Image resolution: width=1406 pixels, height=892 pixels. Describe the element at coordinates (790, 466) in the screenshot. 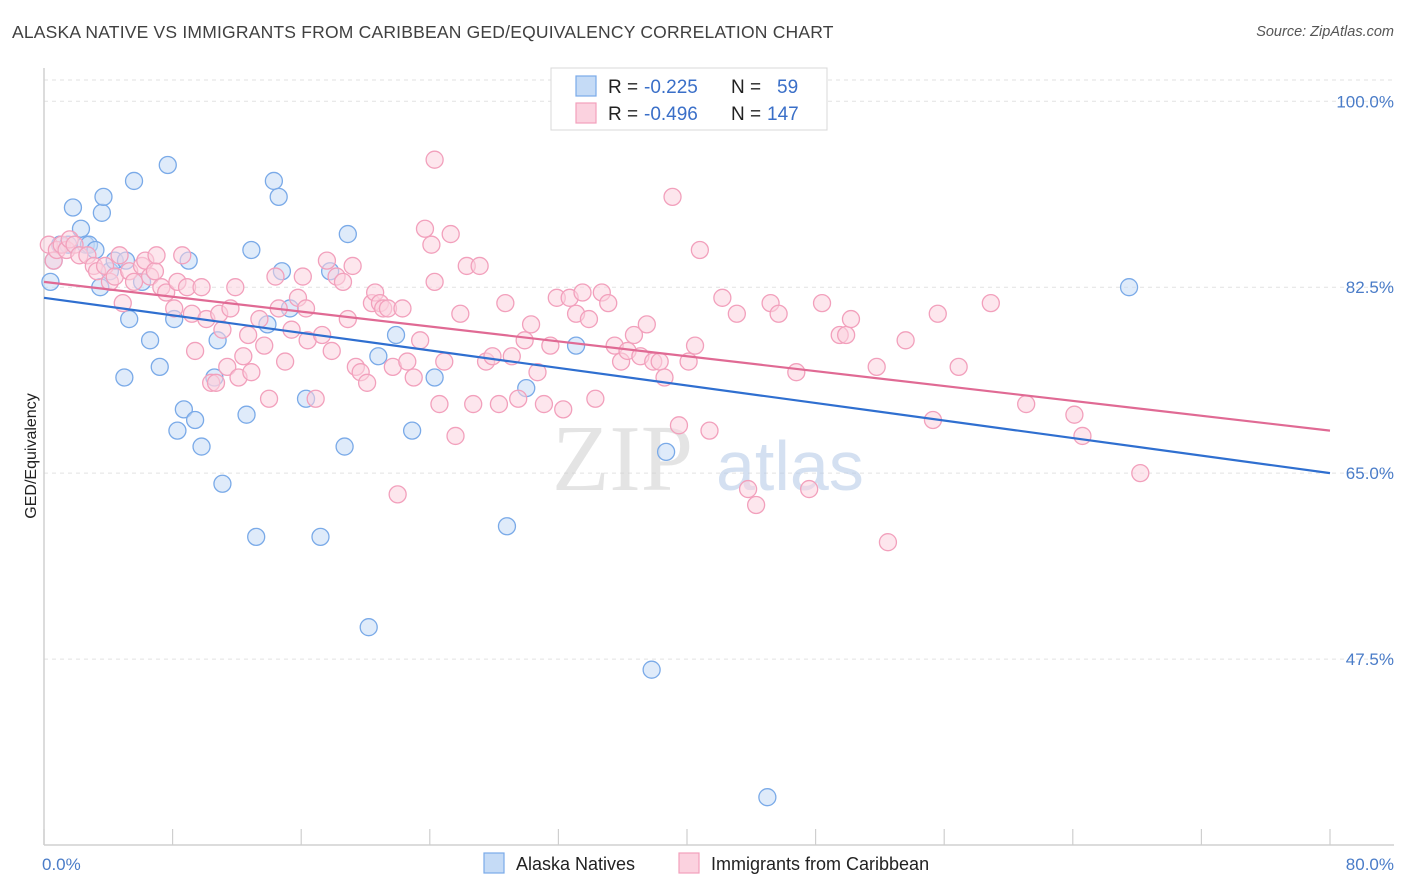

I see `watermark-atlas: atlas` at that location.